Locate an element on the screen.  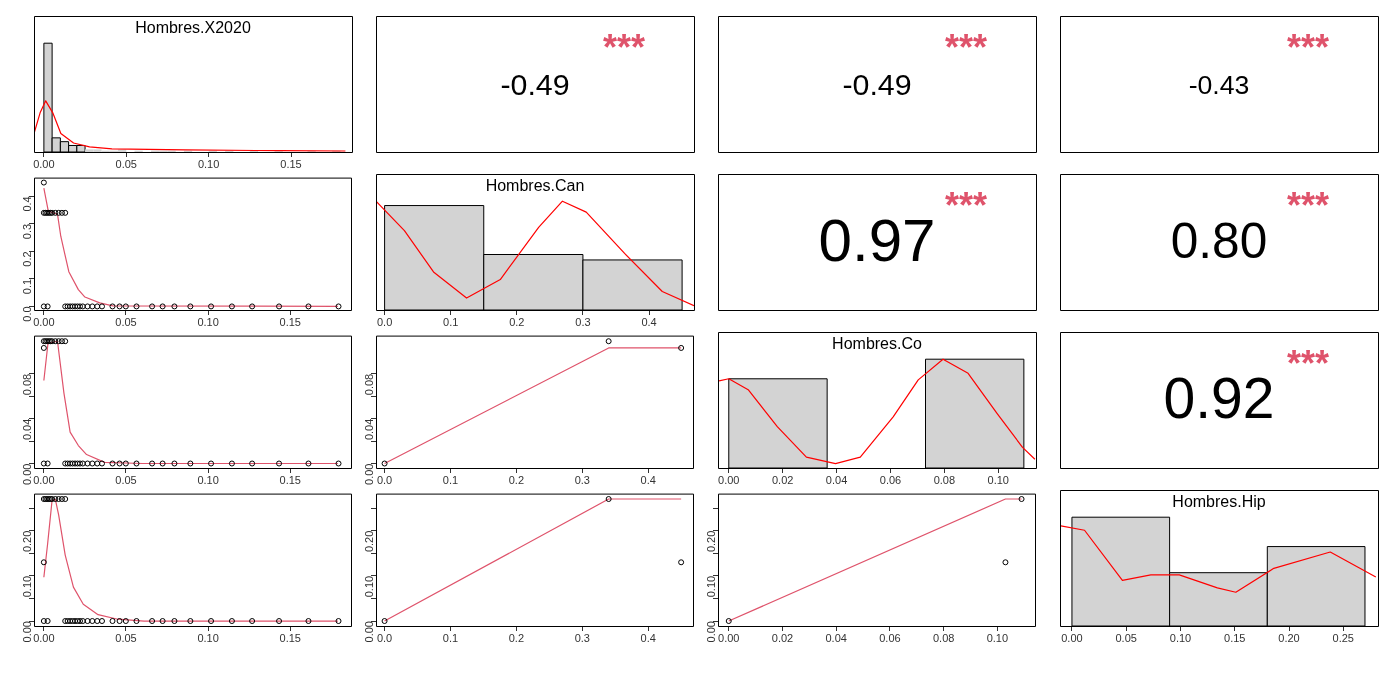
y-tick-label: 0.2 is located at coordinates (27, 259).